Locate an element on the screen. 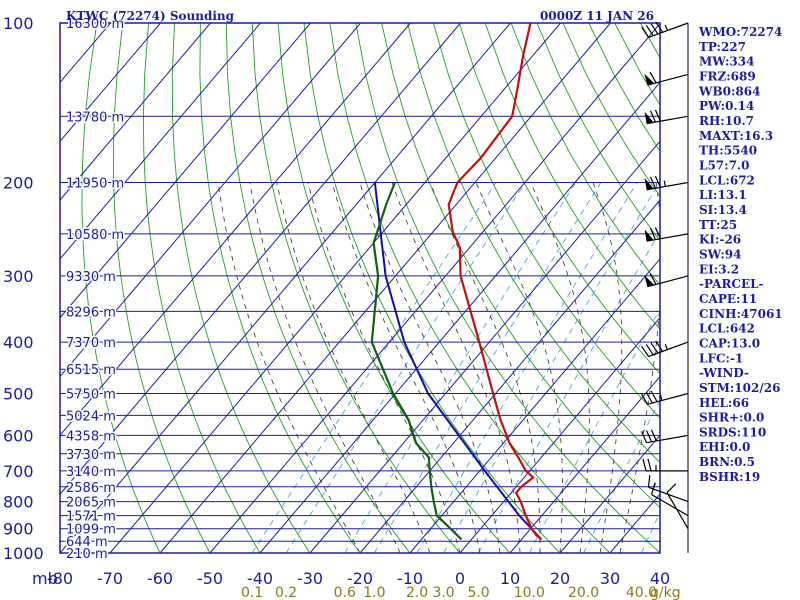  mixing-ratio-label: 20.0 is located at coordinates (583, 592).